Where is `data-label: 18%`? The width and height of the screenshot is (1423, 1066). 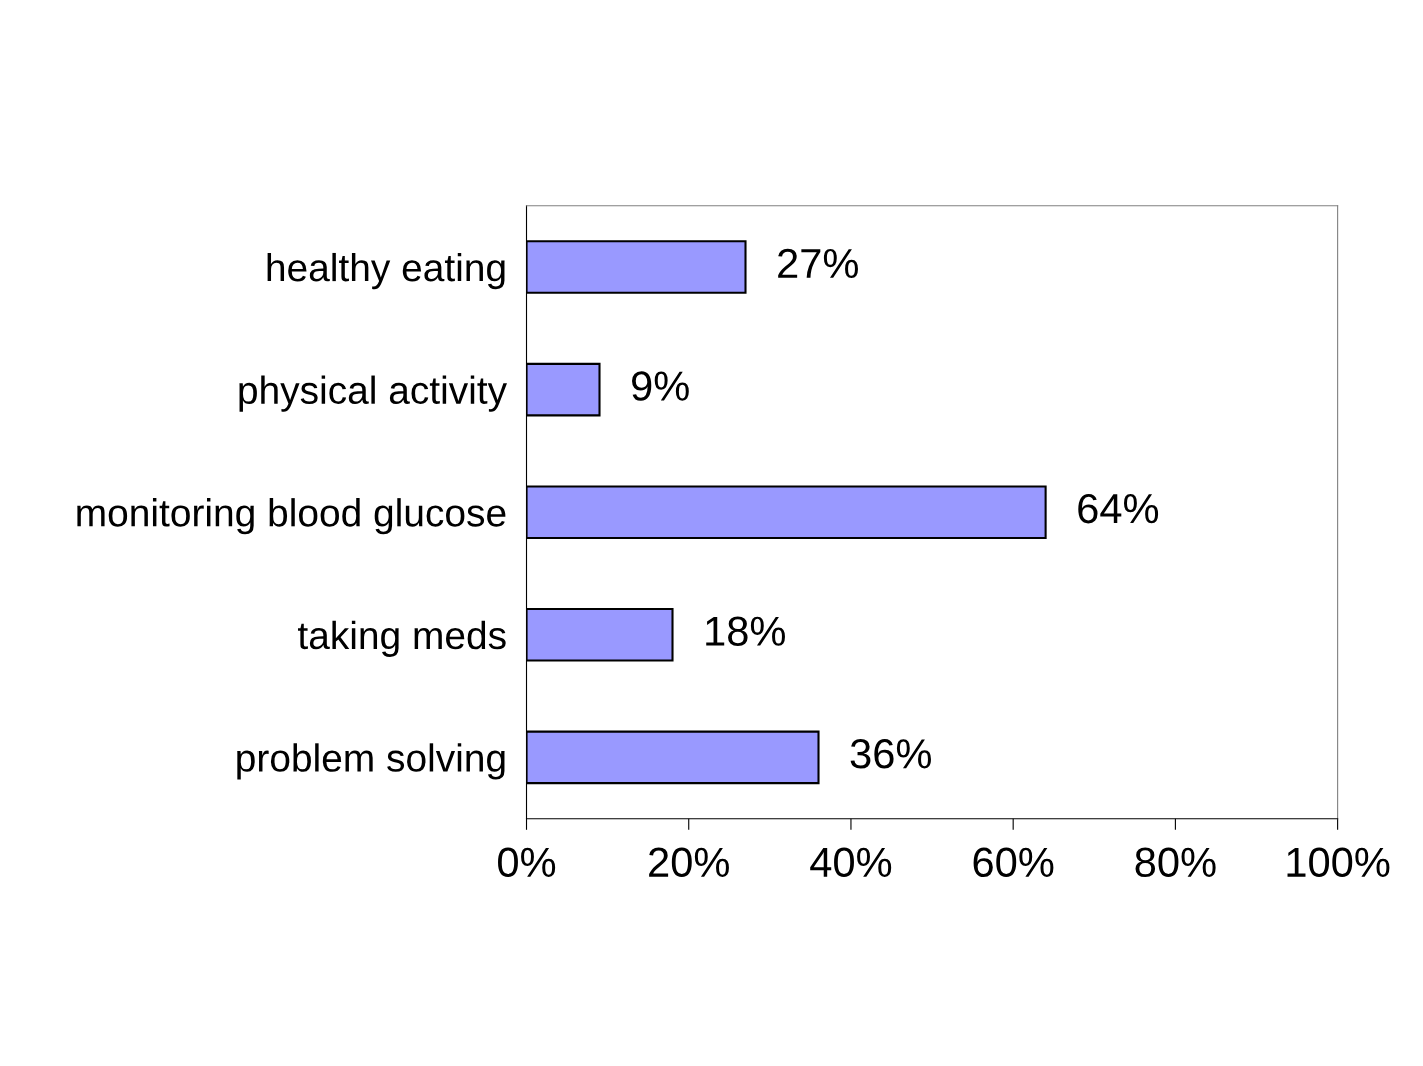
data-label: 18% is located at coordinates (745, 631).